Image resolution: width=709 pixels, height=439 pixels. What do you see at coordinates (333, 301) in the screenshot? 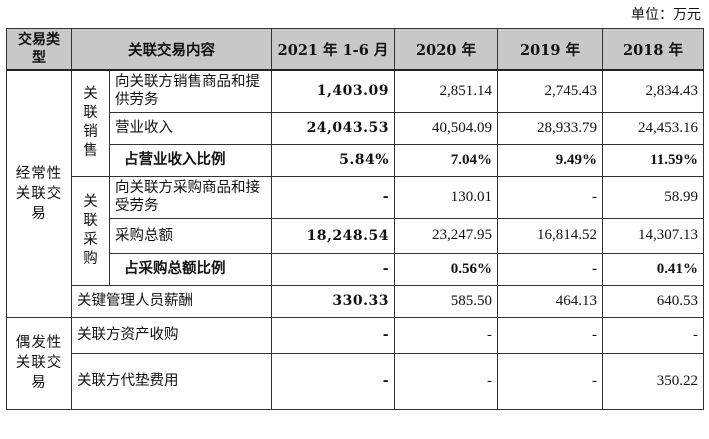
I see `cell-2021: 330.33` at bounding box center [333, 301].